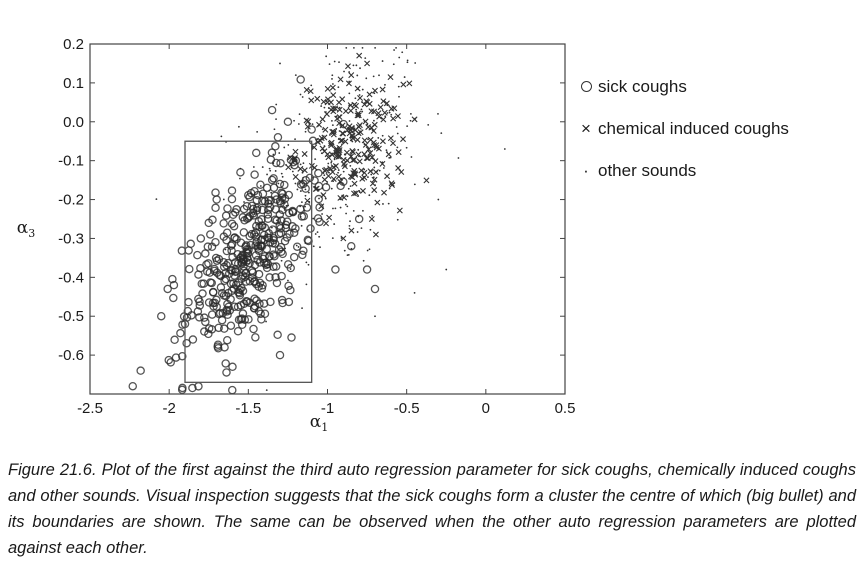 This screenshot has width=866, height=572. I want to click on y-tick-label: -0.3, so click(71, 238).